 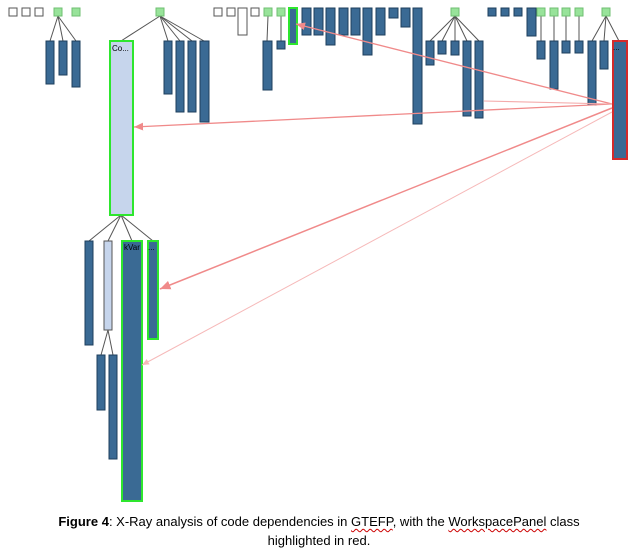 I want to click on workspace-panel-term: WorkspacePanel, so click(x=497, y=521).